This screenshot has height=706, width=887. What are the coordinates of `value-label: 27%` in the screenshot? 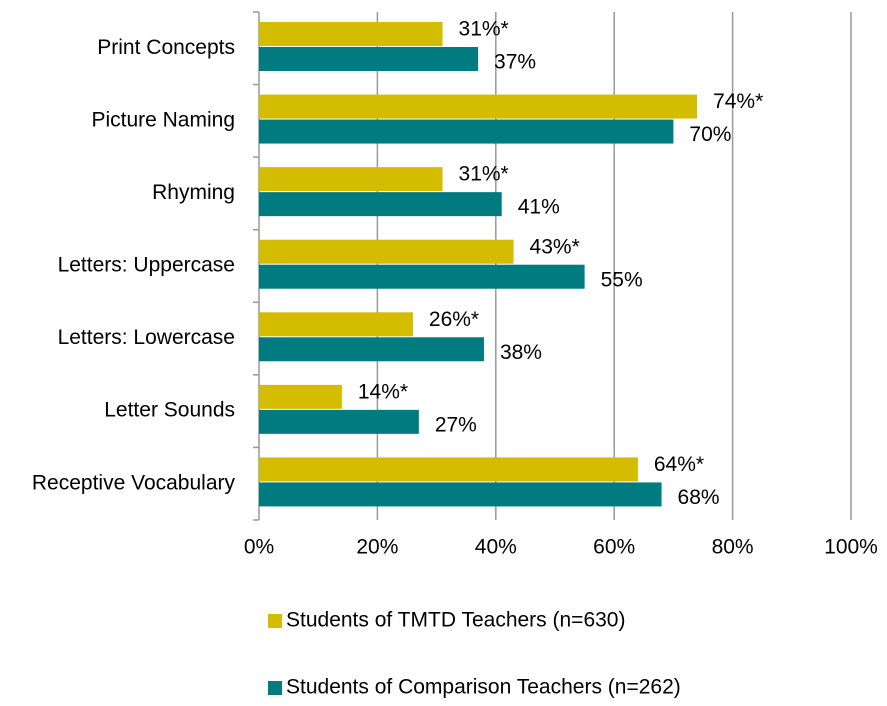 It's located at (456, 424).